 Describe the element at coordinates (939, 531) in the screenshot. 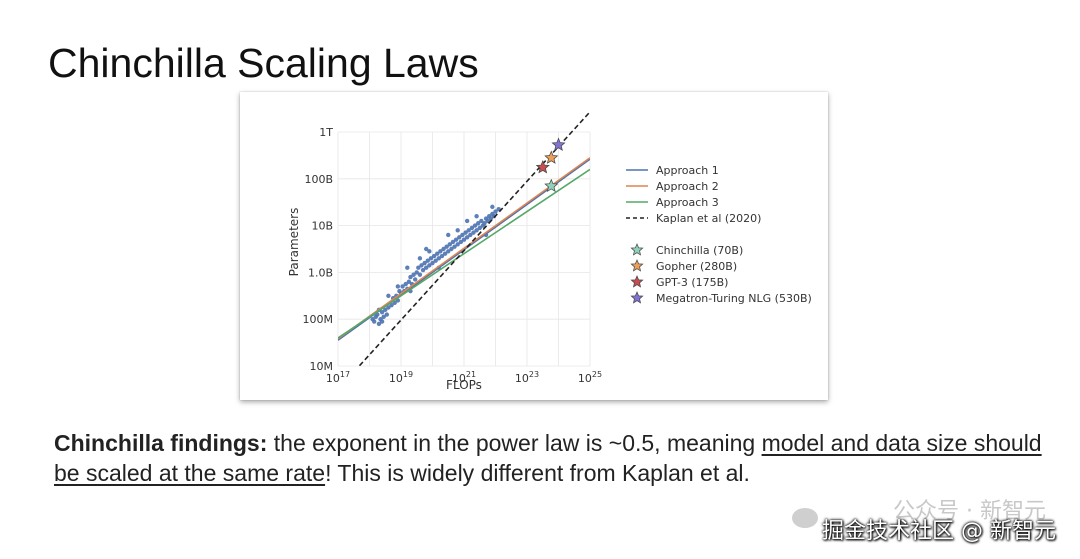

I see `watermark: 掘金技术社区 @ 新智元` at that location.